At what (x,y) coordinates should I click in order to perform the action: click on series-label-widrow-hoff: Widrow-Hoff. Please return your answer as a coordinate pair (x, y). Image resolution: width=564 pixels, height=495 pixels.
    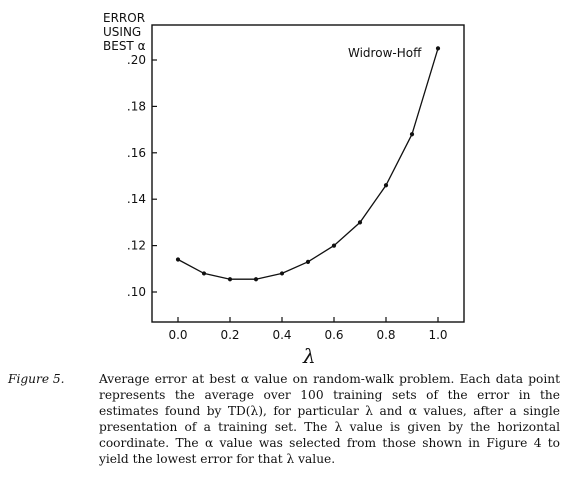
    Looking at the image, I should click on (385, 53).